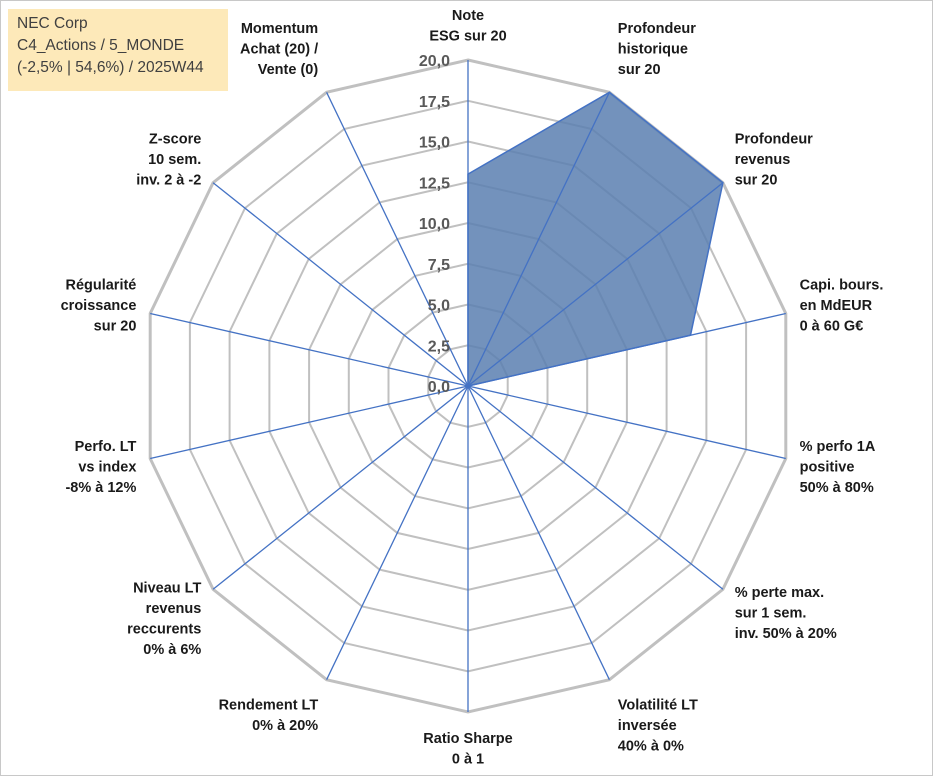  What do you see at coordinates (52, 23) in the screenshot?
I see `company-name: NEC Corp` at bounding box center [52, 23].